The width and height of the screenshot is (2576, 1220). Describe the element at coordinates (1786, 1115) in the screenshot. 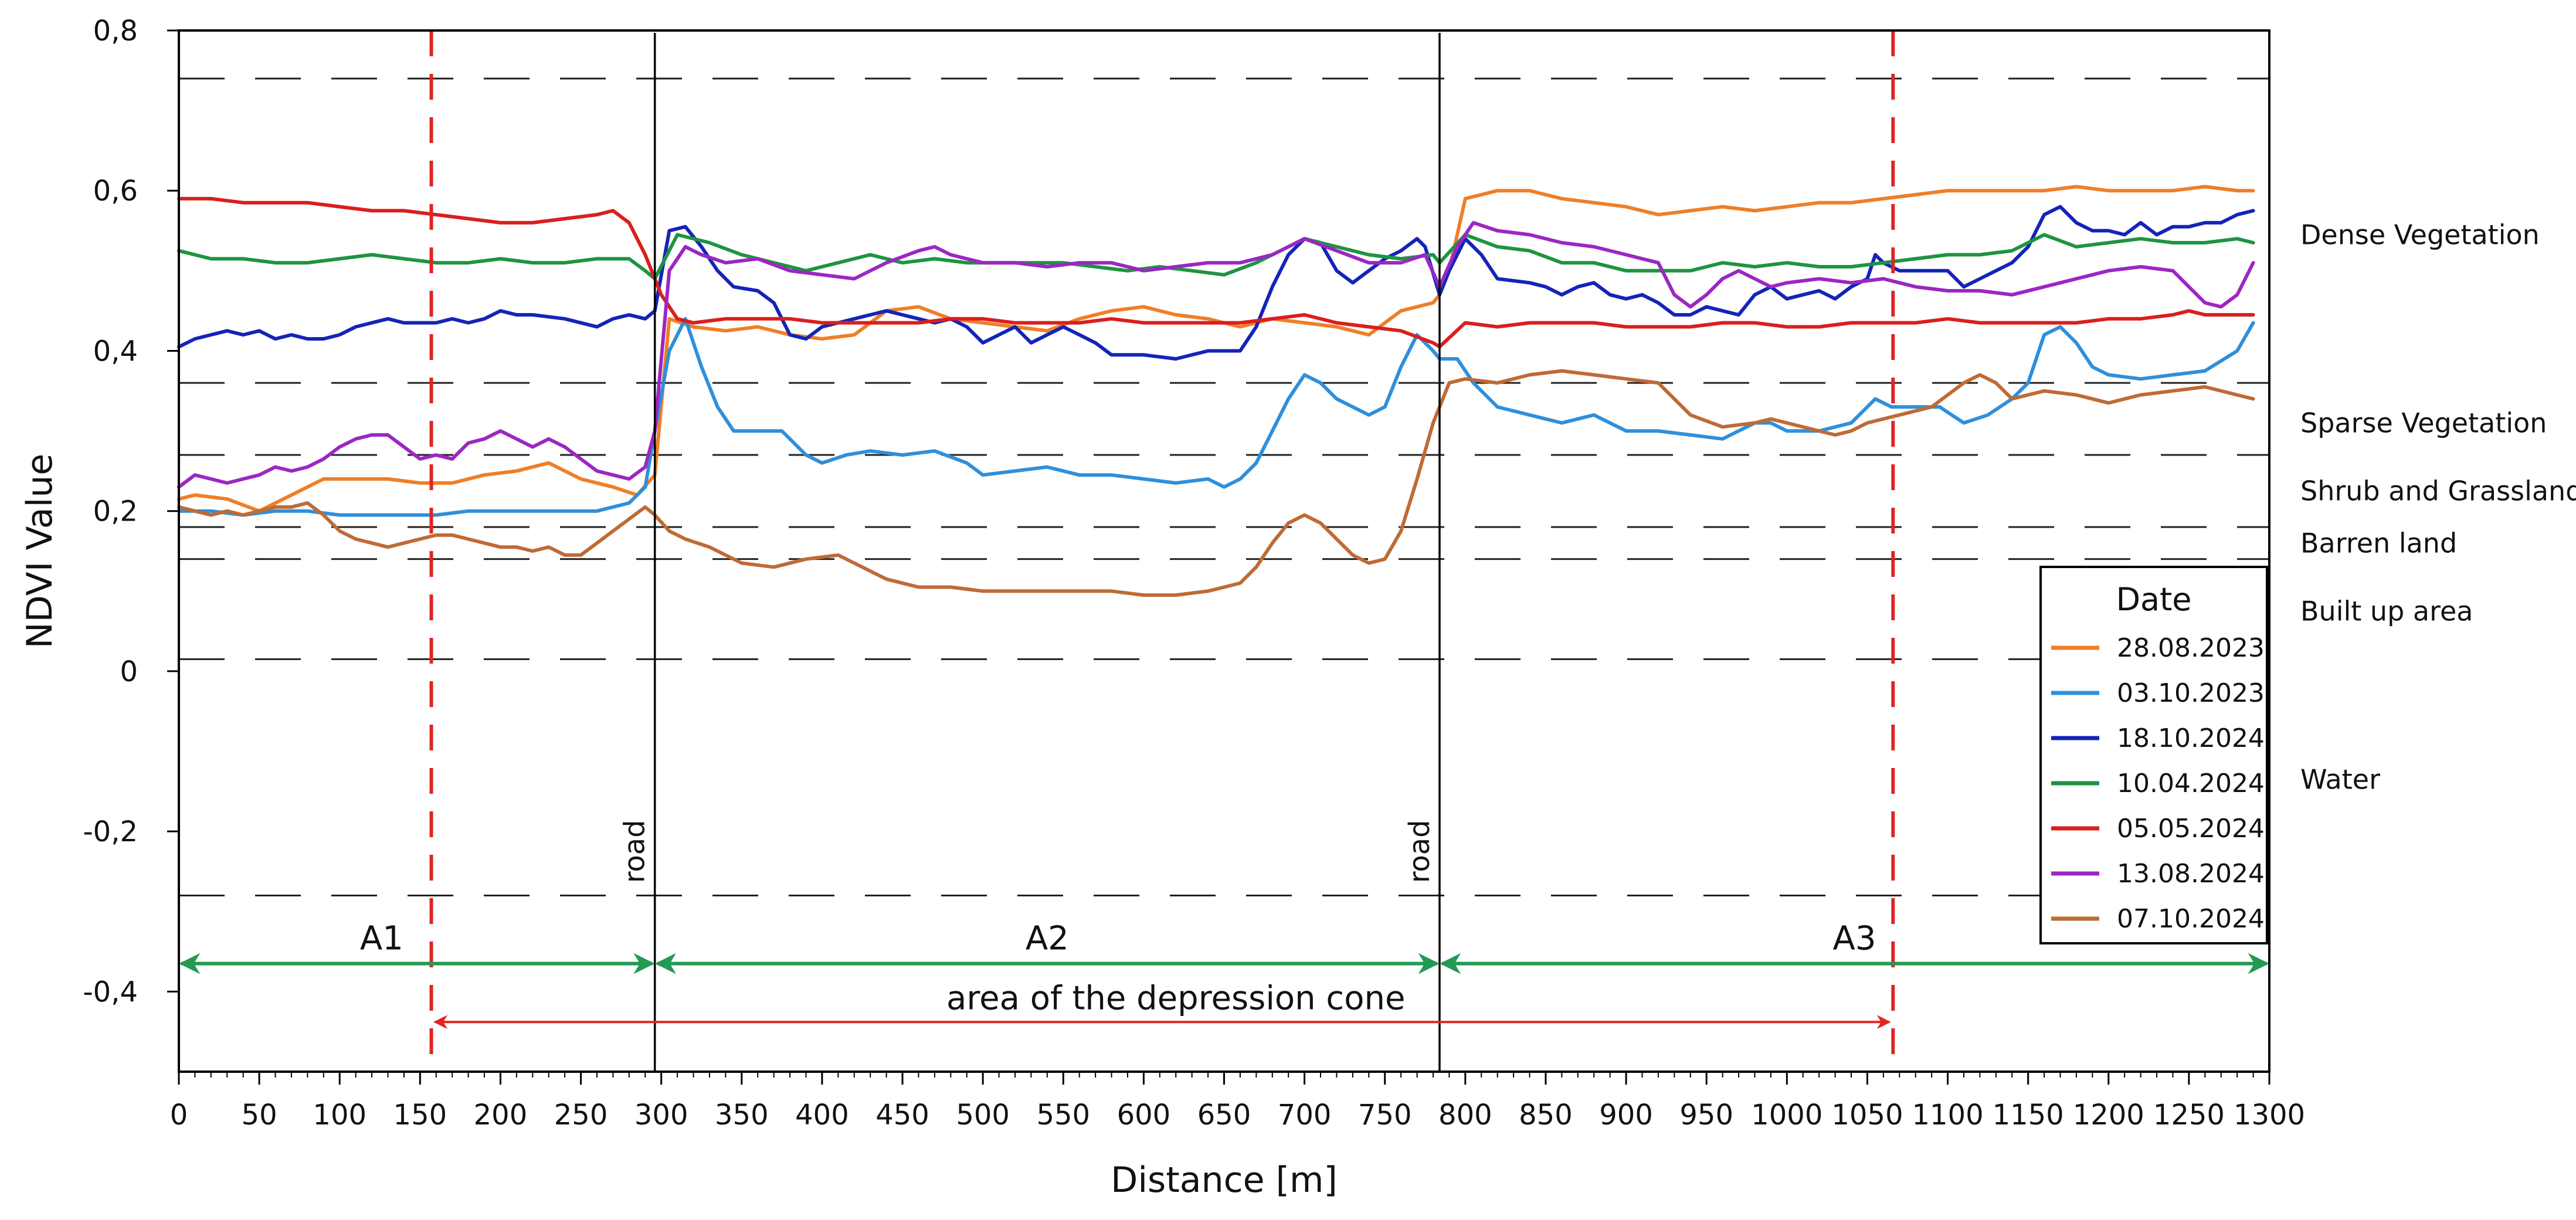

I see `x-tick-label-1000: 1000` at that location.